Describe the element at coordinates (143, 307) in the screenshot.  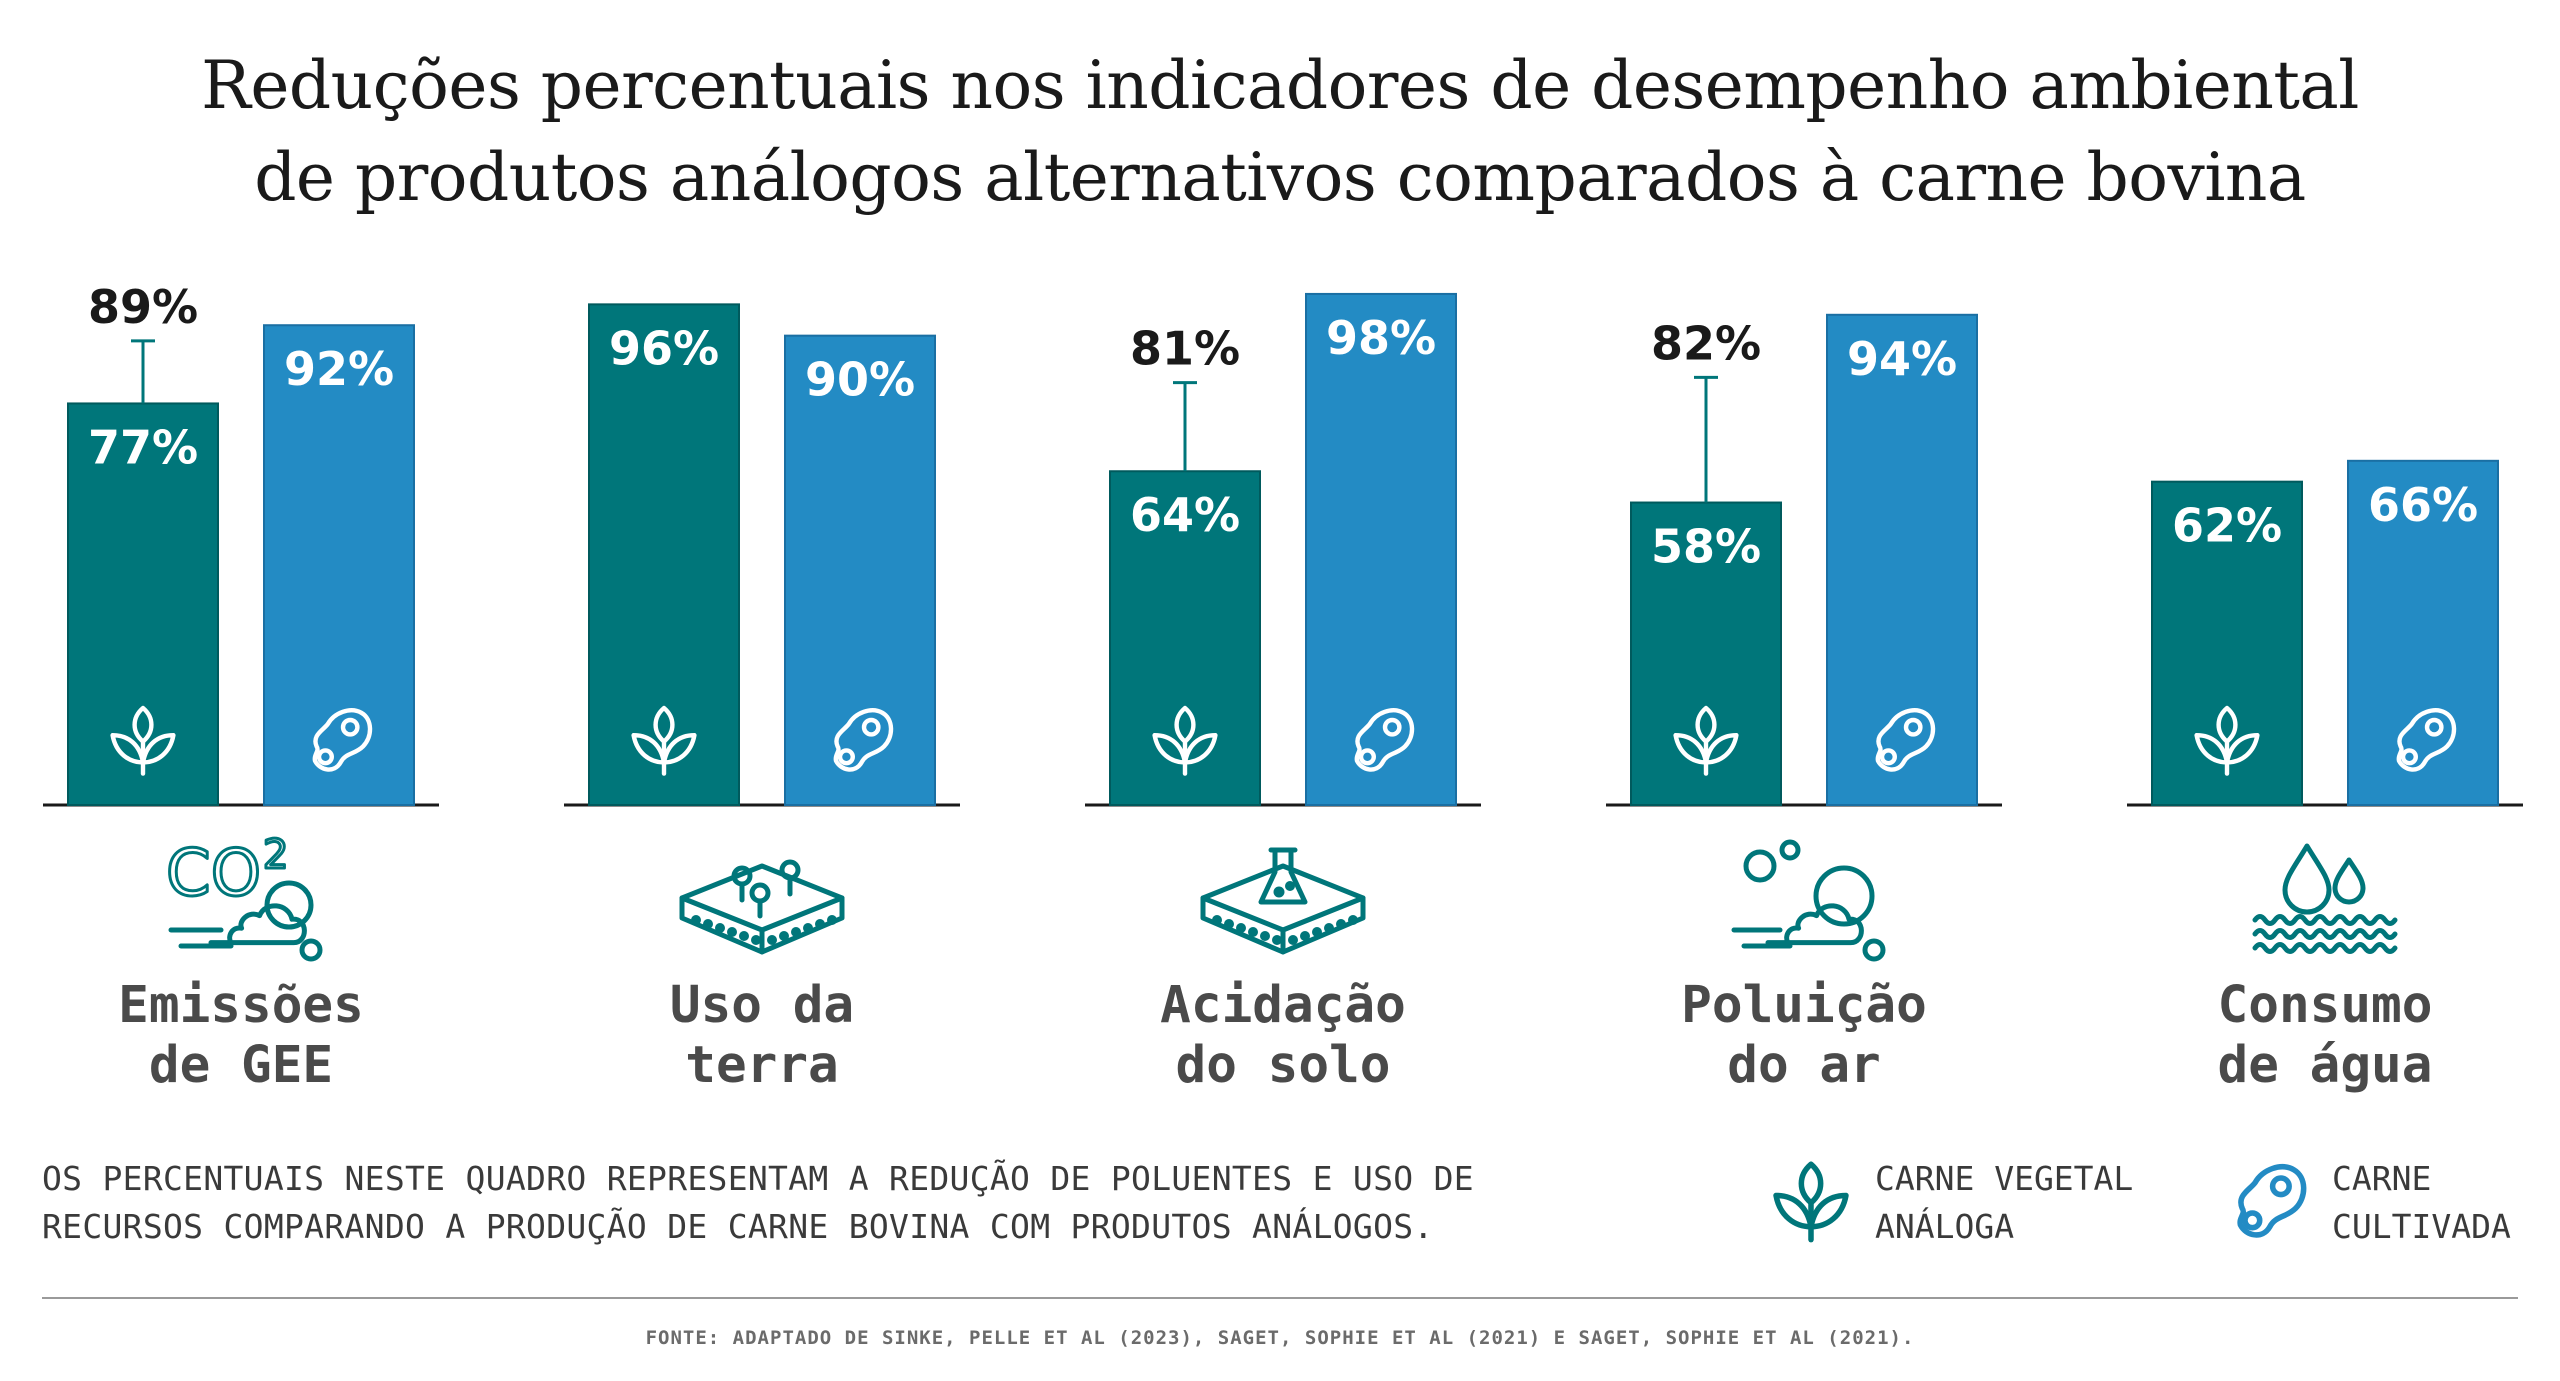
I see `error-upper-label: 89%` at that location.